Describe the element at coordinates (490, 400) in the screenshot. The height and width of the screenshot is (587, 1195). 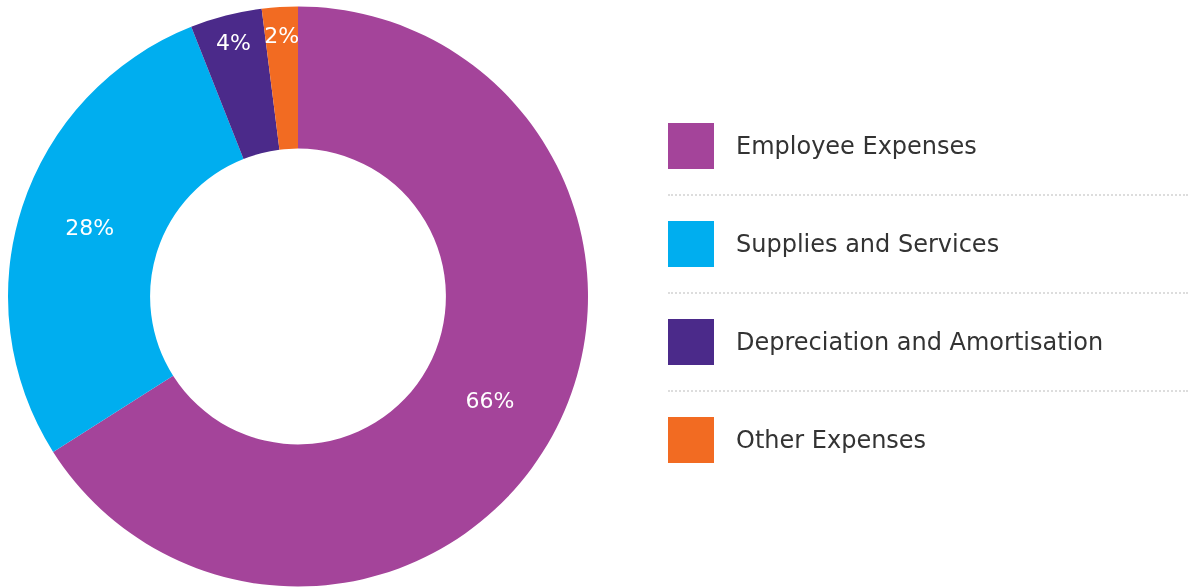
I see `data-label: 66%` at that location.